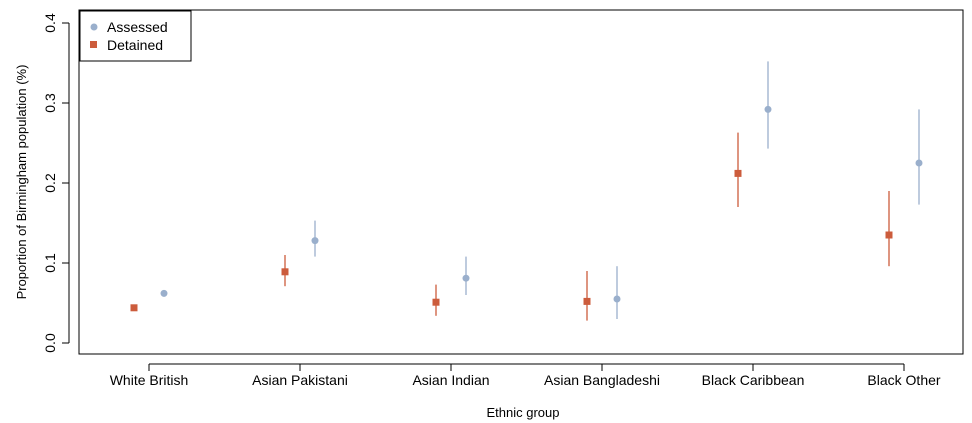 The height and width of the screenshot is (423, 972). What do you see at coordinates (137, 27) in the screenshot?
I see `legend-assessed-label: Assessed` at bounding box center [137, 27].